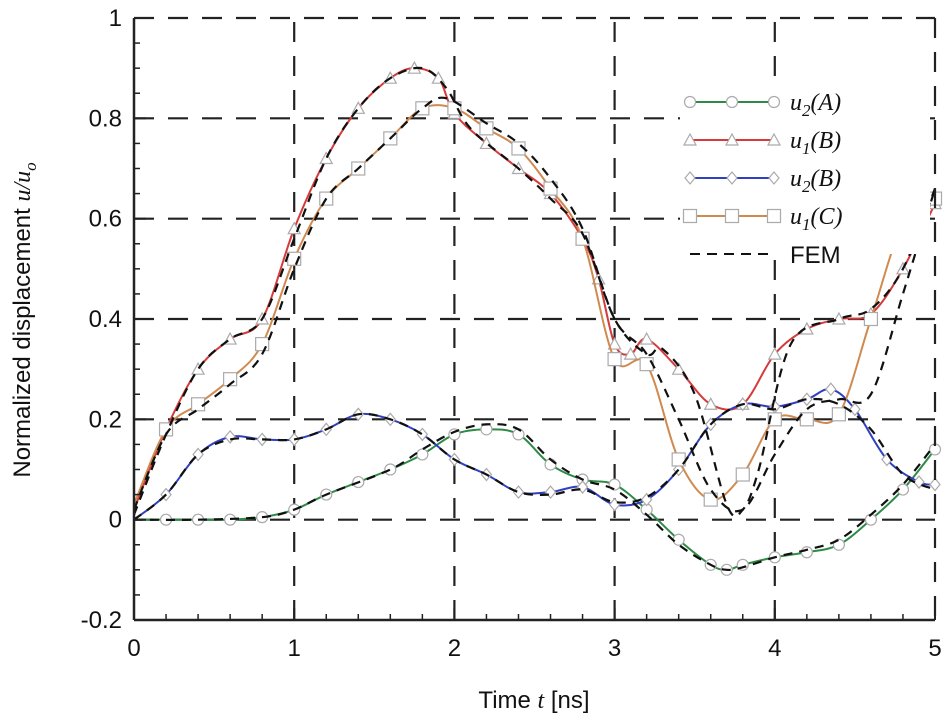 This screenshot has width=945, height=718. Describe the element at coordinates (115, 18) in the screenshot. I see `y-tick-label: 1` at that location.